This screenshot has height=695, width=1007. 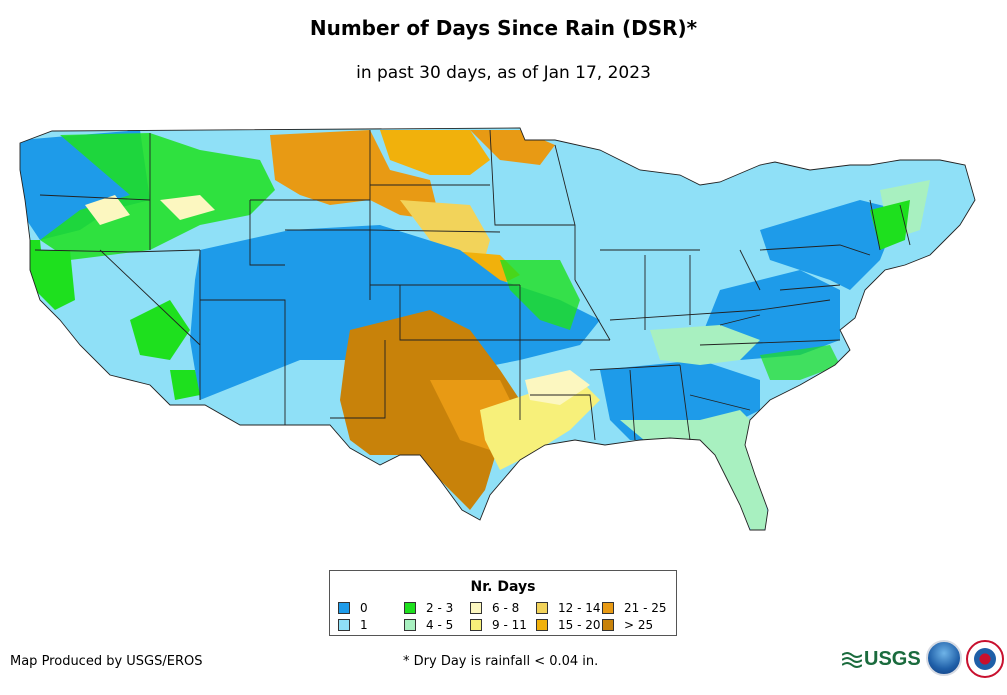 What do you see at coordinates (364, 625) in the screenshot?
I see `legend-label: 1` at bounding box center [364, 625].